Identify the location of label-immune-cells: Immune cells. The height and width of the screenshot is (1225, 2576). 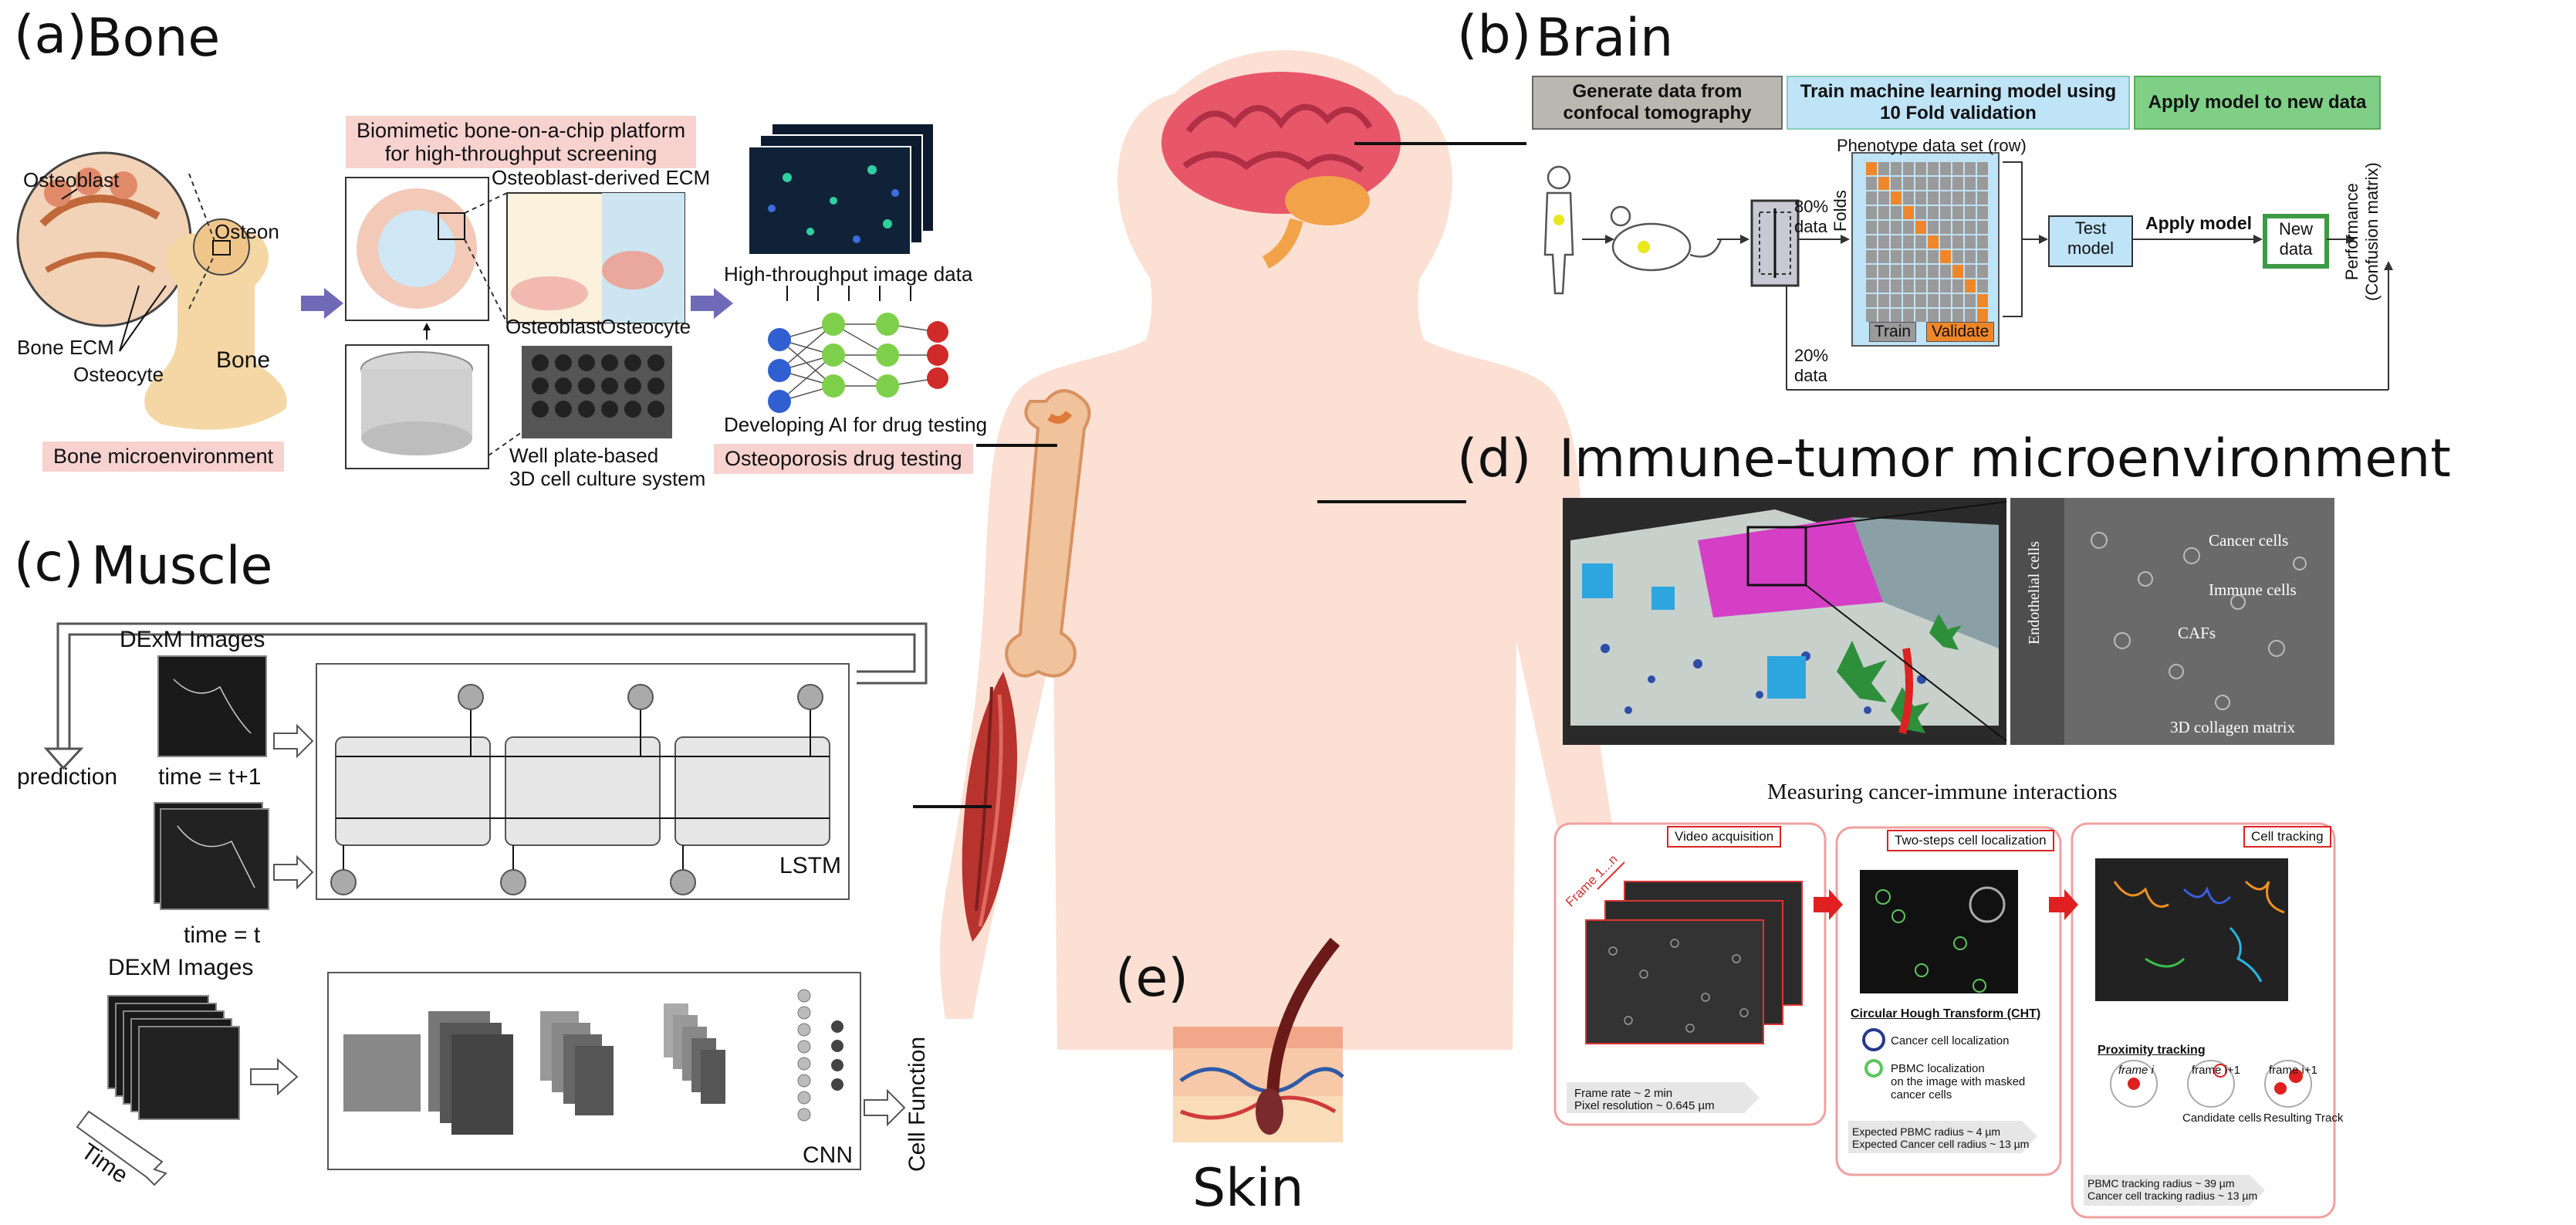
(2253, 589).